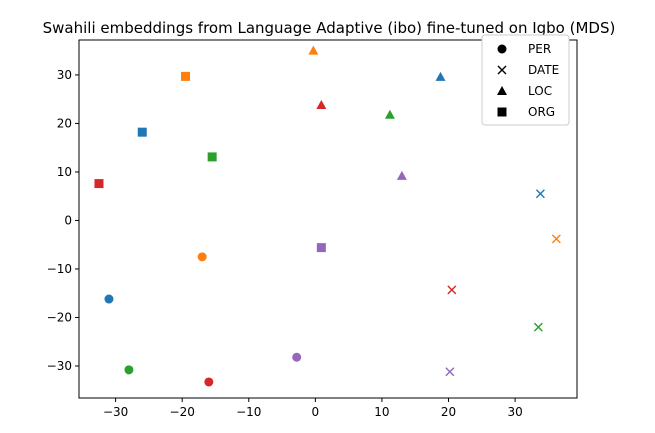 This screenshot has height=433, width=655. What do you see at coordinates (540, 91) in the screenshot?
I see `legend-label: LOC` at bounding box center [540, 91].